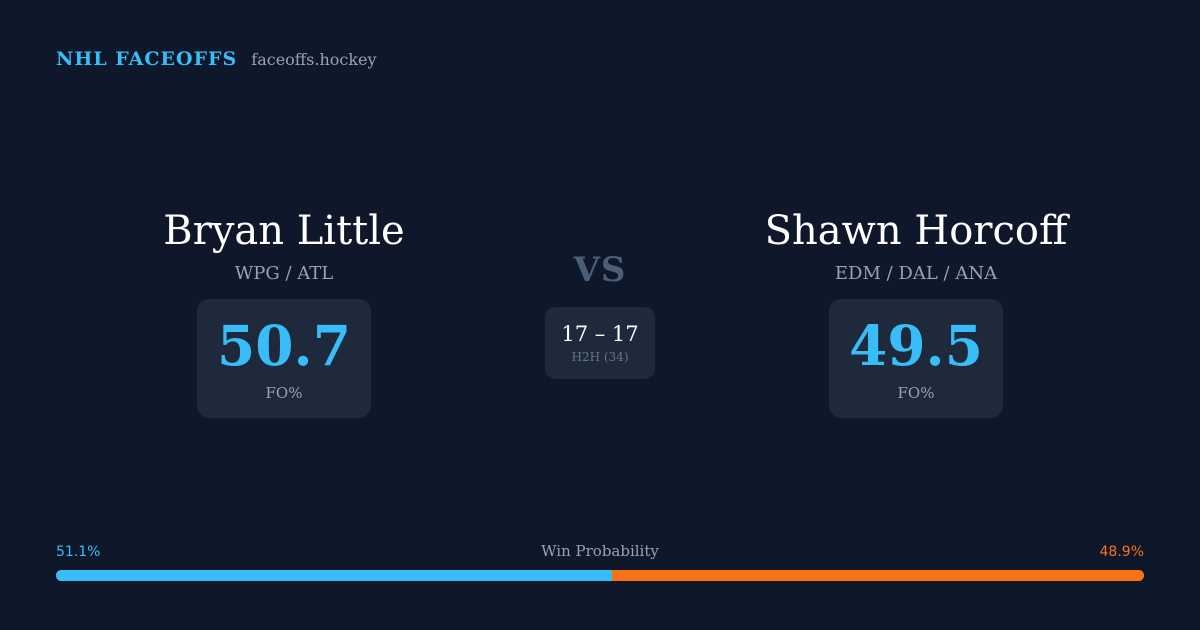 This screenshot has width=1200, height=630. What do you see at coordinates (600, 357) in the screenshot?
I see `h2h-label: H2H (34)` at bounding box center [600, 357].